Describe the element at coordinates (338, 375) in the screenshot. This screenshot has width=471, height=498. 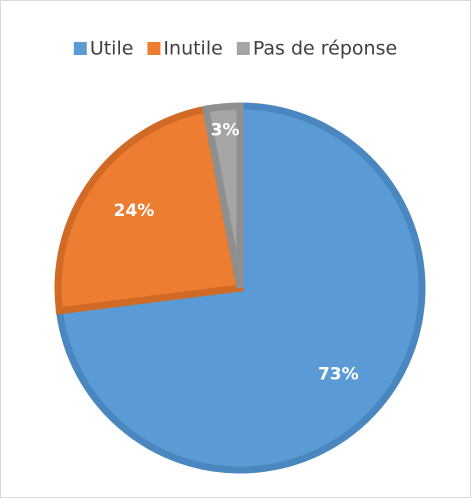
I see `data-label: 73%` at that location.